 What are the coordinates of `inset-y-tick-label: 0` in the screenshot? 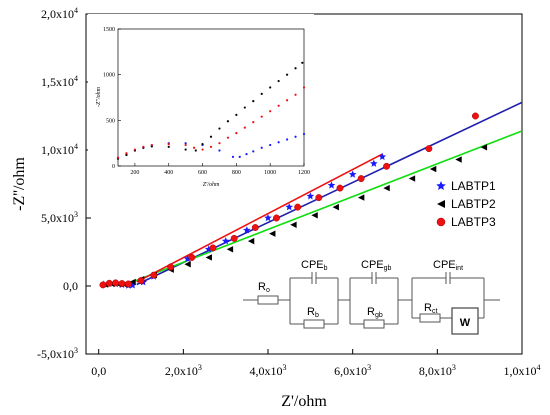 It's located at (113, 167).